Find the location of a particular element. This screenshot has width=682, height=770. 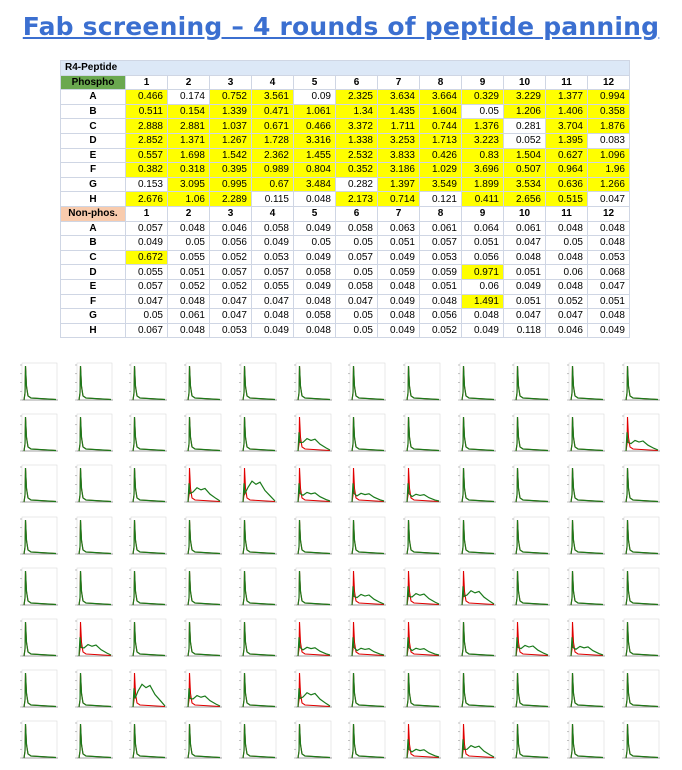

column-header: 8 is located at coordinates (440, 82).